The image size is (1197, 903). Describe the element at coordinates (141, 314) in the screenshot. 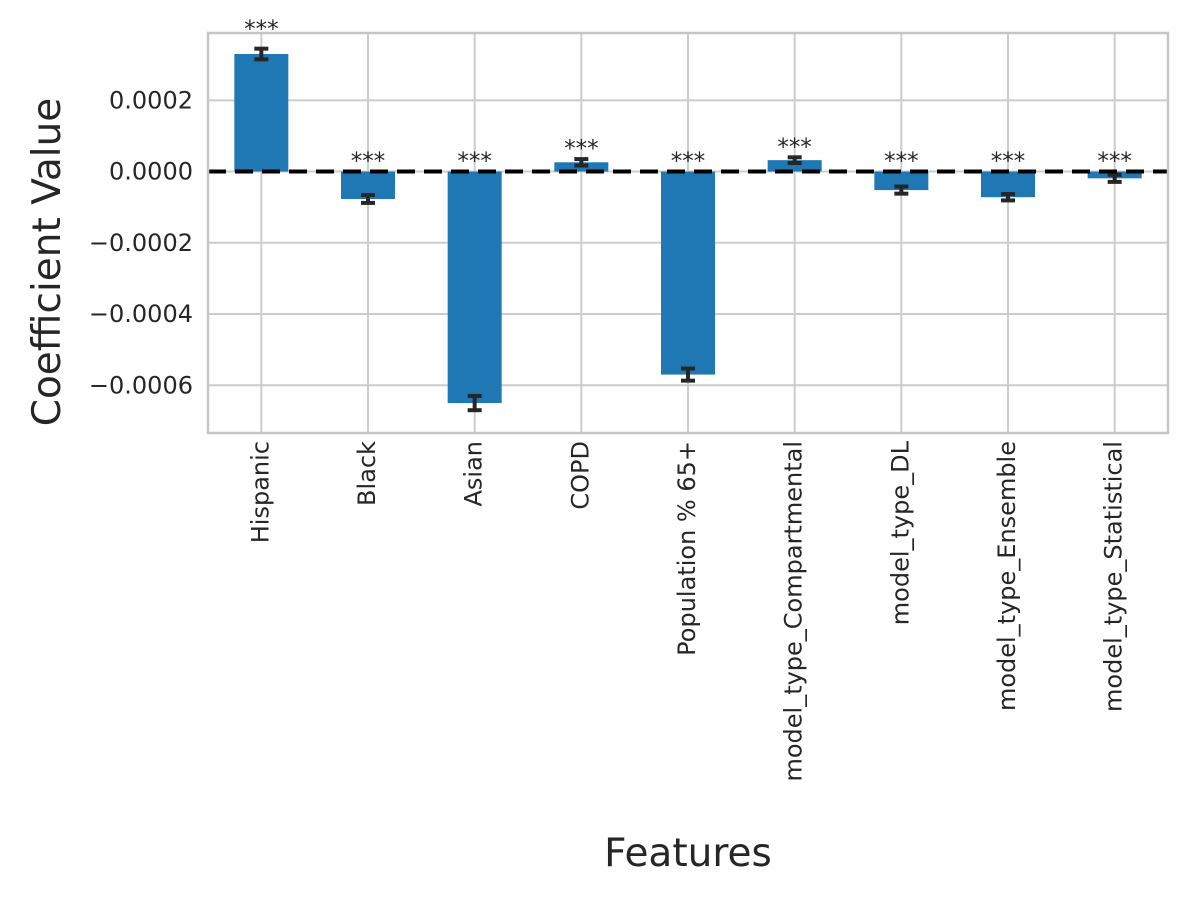

I see `y-tick-label: −0.0004` at that location.